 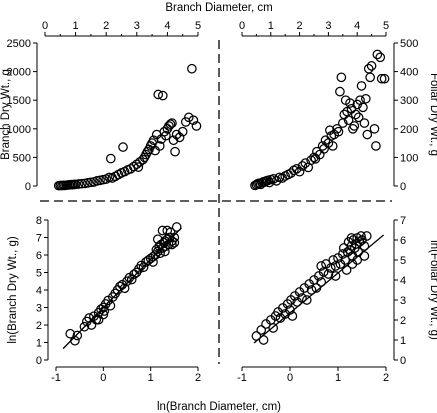 I want to click on y-tick-label: 200, so click(x=409, y=130).